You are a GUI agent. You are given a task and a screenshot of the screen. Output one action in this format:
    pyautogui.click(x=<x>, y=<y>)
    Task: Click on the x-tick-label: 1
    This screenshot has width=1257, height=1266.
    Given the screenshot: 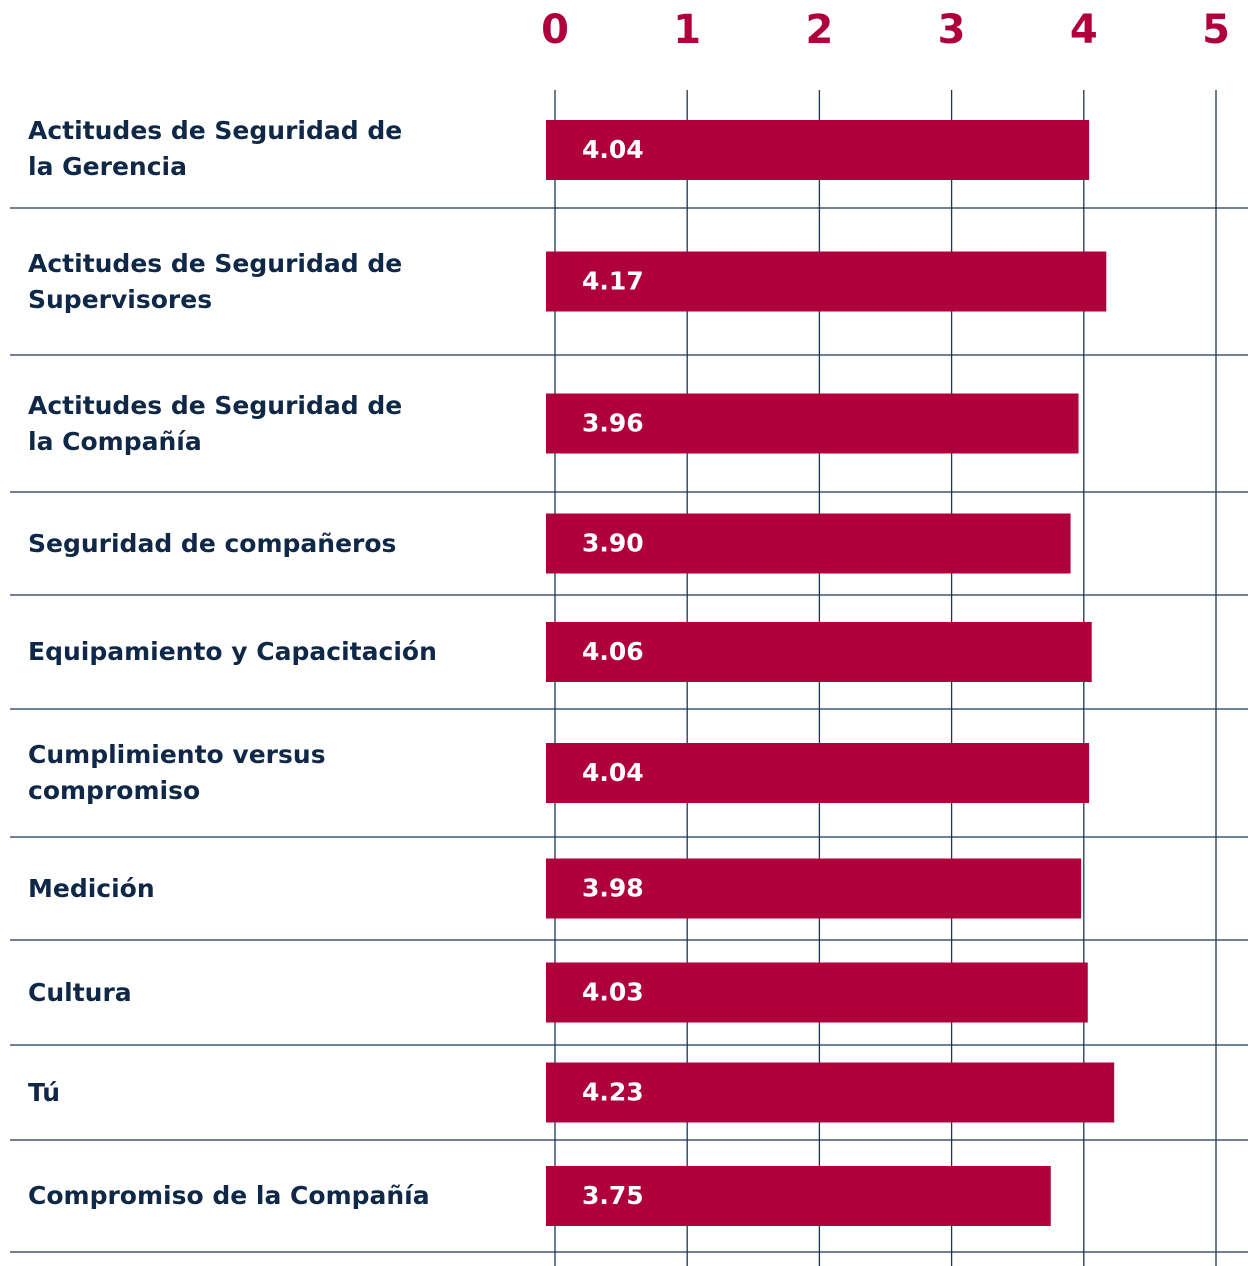 What is the action you would take?
    pyautogui.click(x=687, y=30)
    